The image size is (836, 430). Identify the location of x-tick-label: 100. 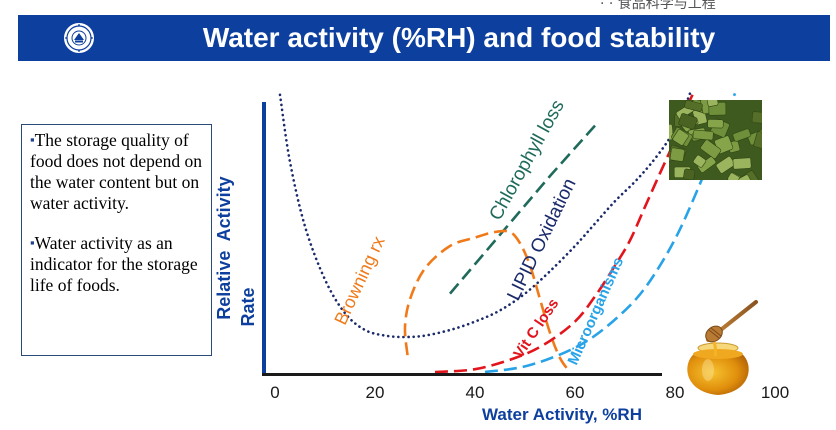
(775, 392).